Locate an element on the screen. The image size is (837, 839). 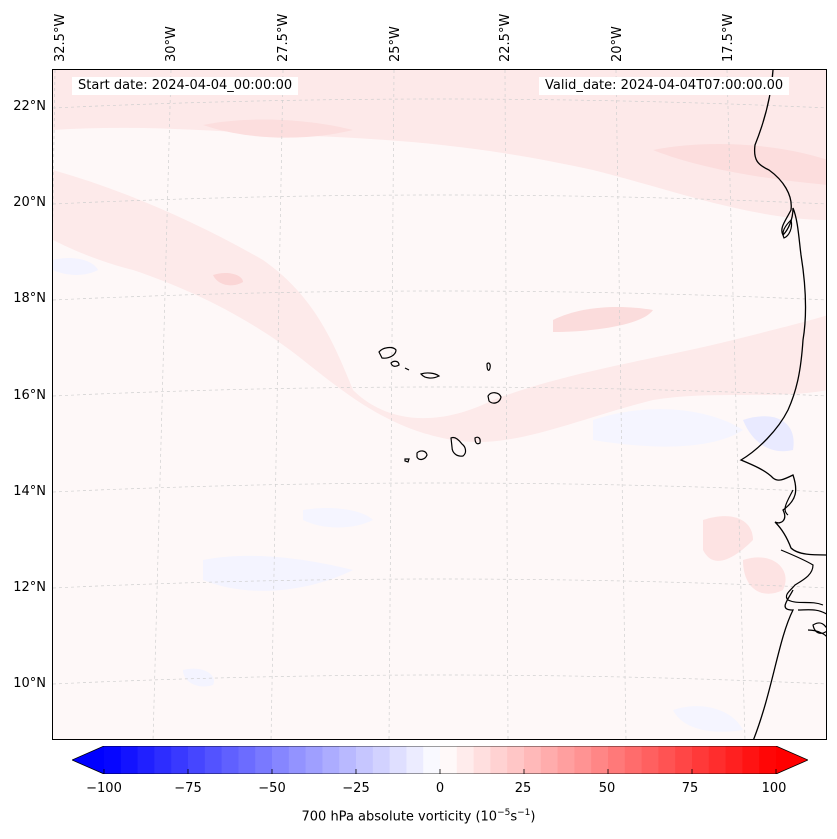
colorbar-tick: 25 is located at coordinates (523, 788).